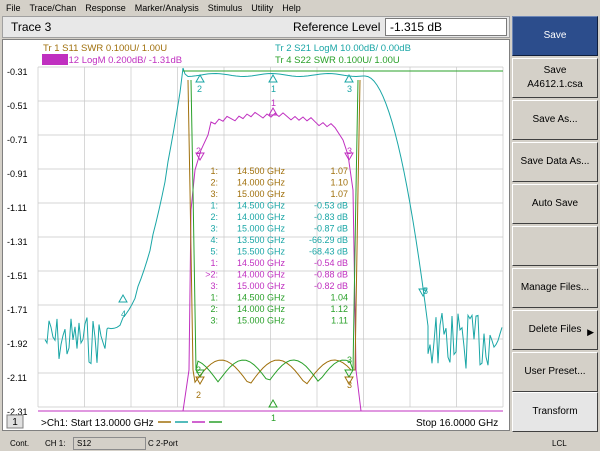  What do you see at coordinates (97, 423) in the screenshot?
I see `start-frequency: >Ch1: Start 13.0000 GHz` at bounding box center [97, 423].